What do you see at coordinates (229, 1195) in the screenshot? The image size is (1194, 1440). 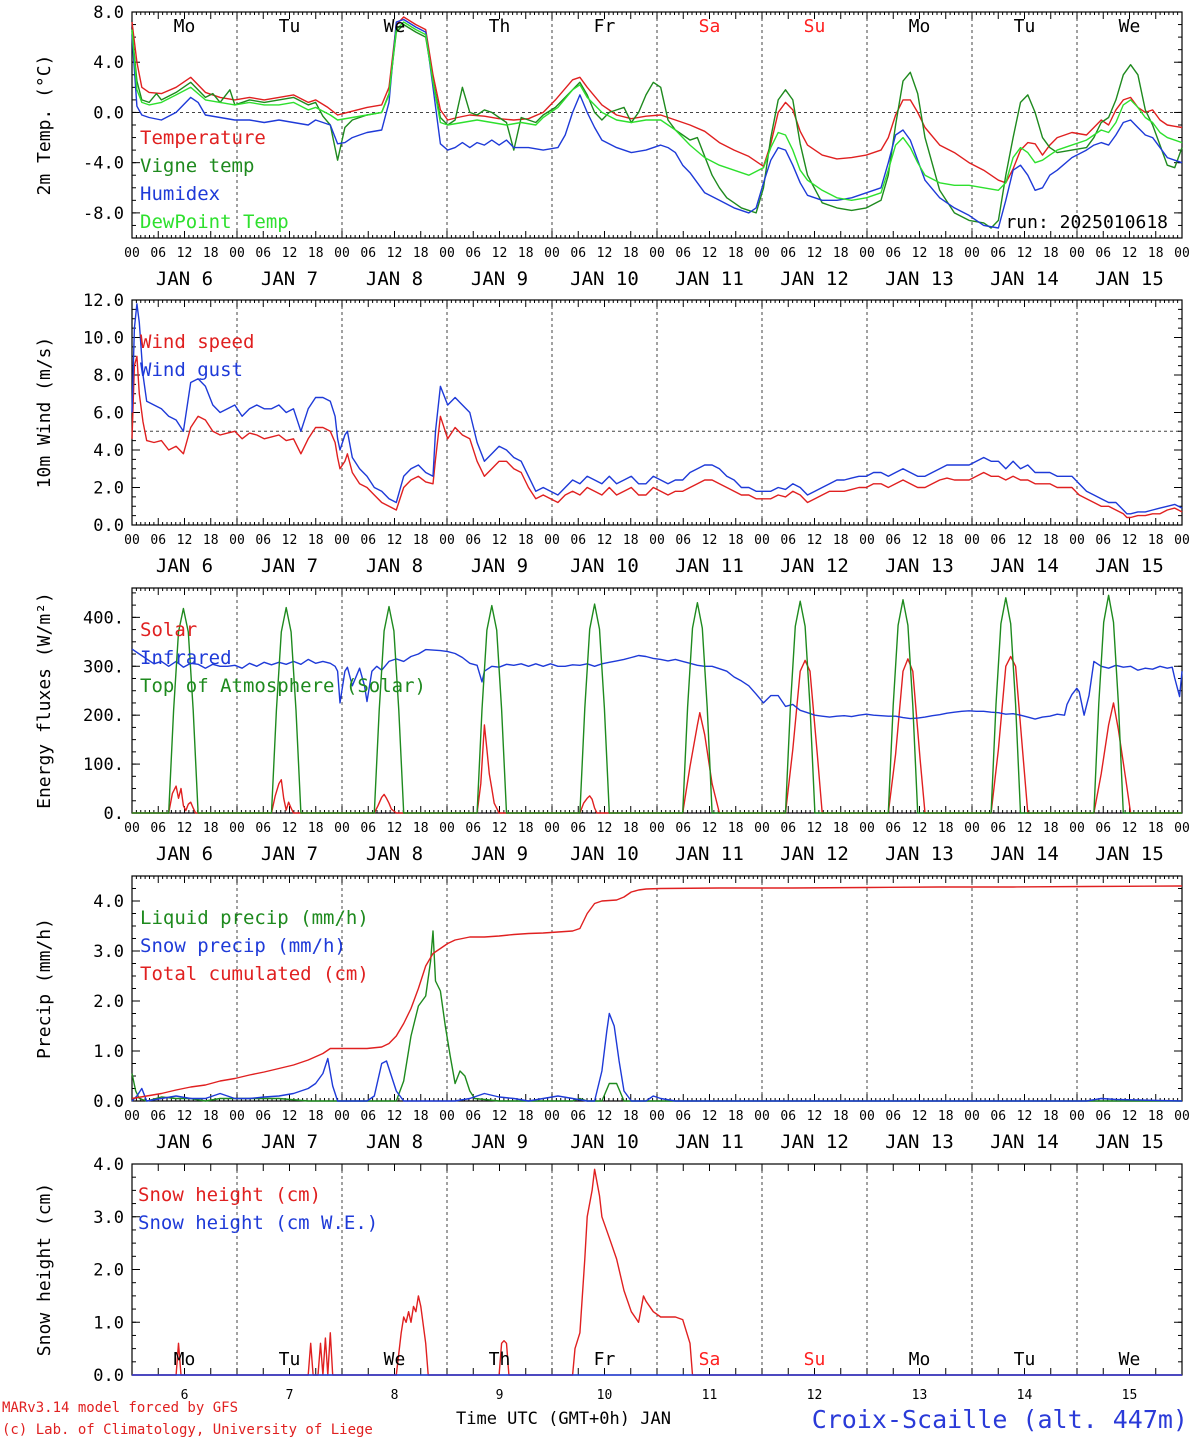 I see `legend-entry: Snow height (cm)` at bounding box center [229, 1195].